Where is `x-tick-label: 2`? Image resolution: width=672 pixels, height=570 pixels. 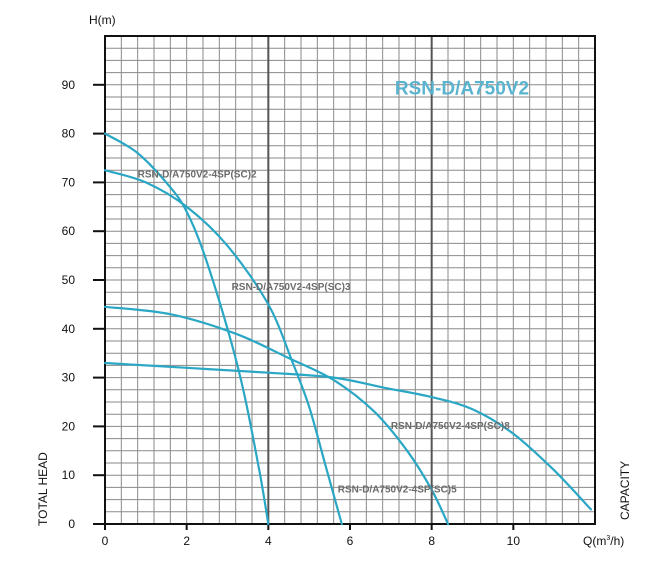
x-tick-label: 2 is located at coordinates (186, 541).